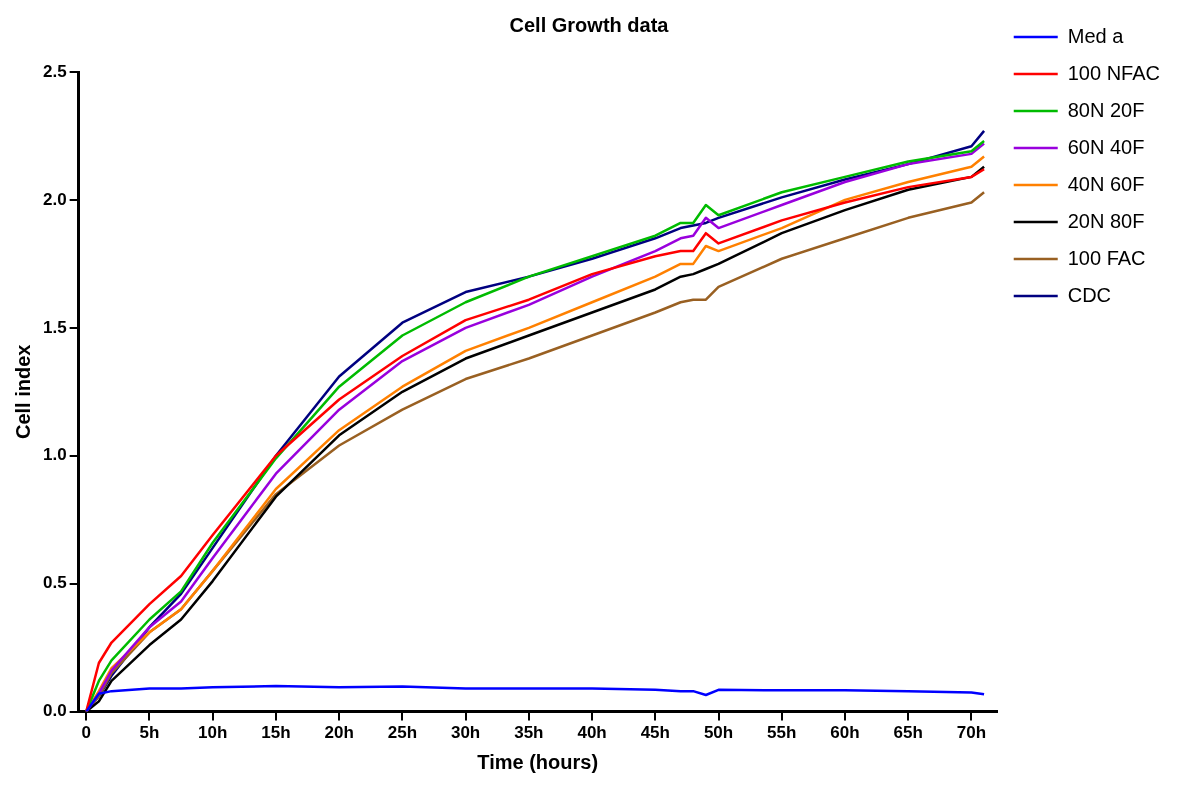 The width and height of the screenshot is (1180, 785). Describe the element at coordinates (339, 733) in the screenshot. I see `x-tick-label: 20h` at that location.